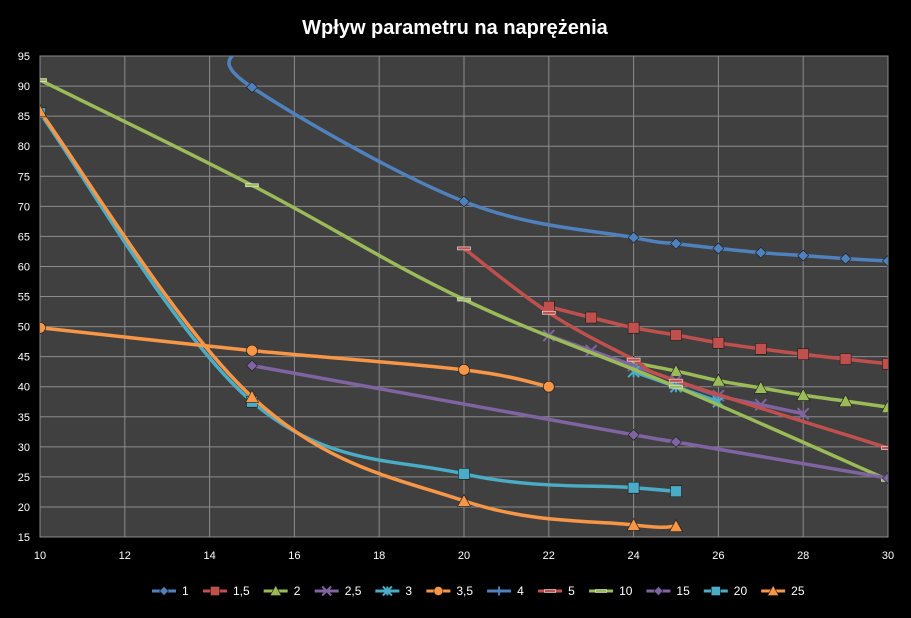 This screenshot has height=618, width=911. Describe the element at coordinates (353, 591) in the screenshot. I see `legend-label: 2,5` at that location.